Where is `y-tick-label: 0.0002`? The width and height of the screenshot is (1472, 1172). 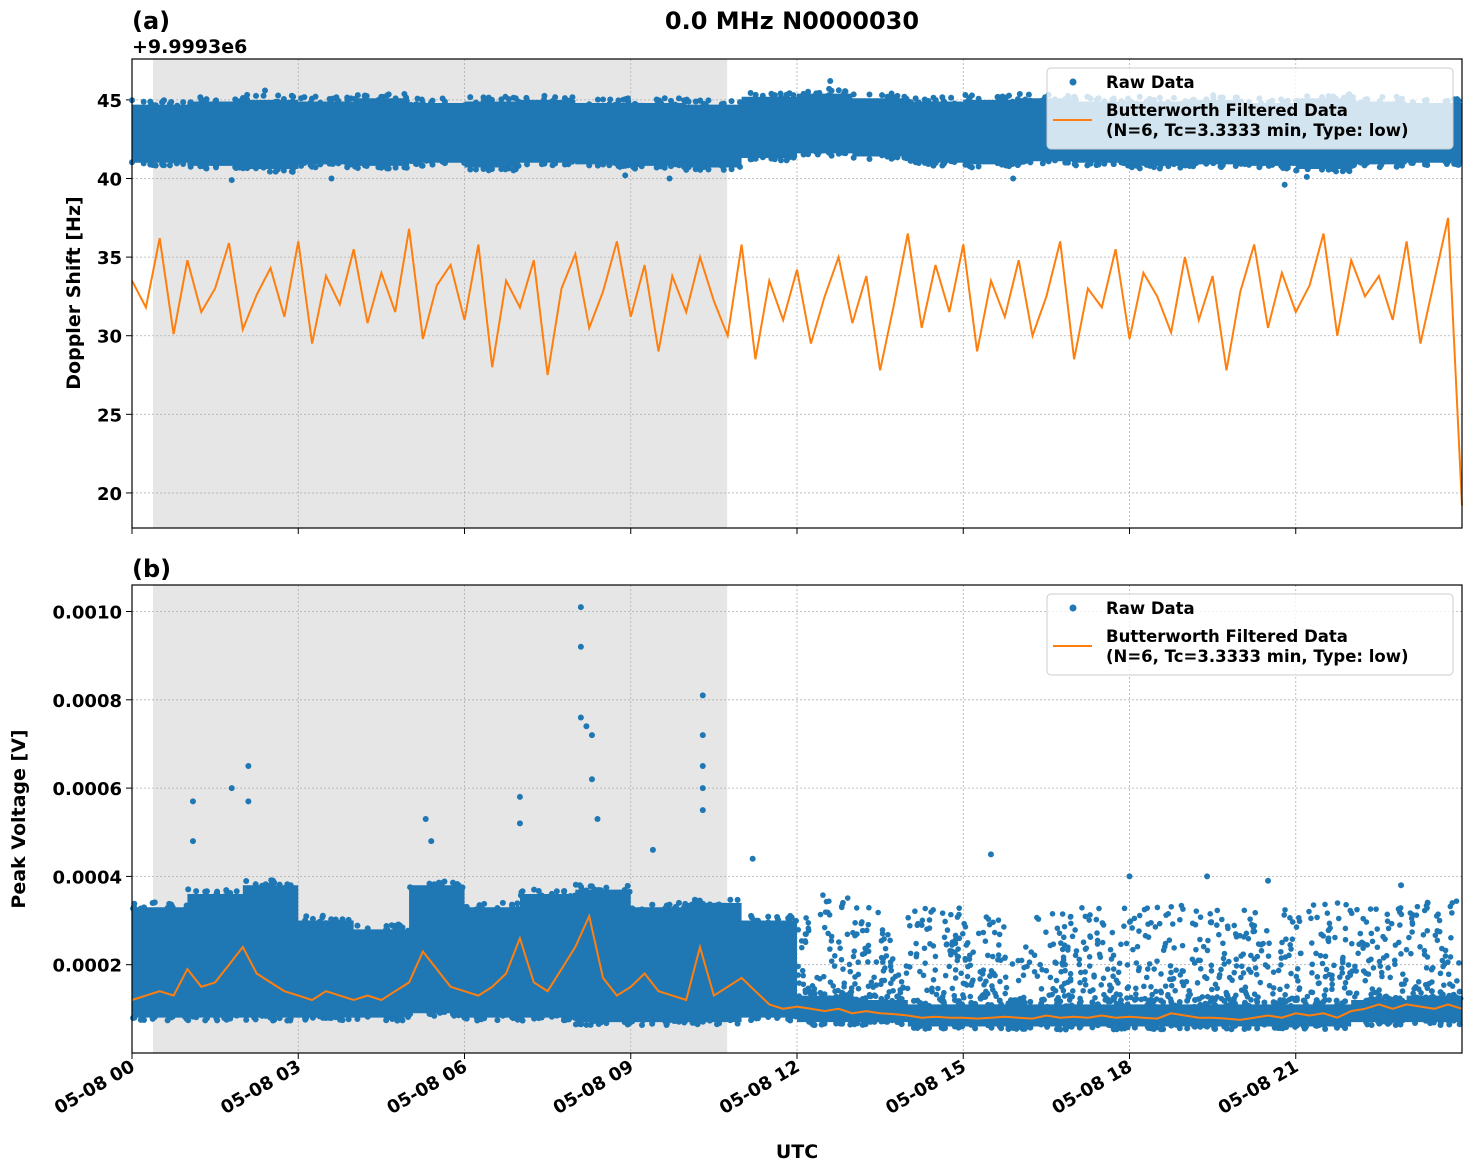
y-tick-label: 0.0002 is located at coordinates (87, 966).